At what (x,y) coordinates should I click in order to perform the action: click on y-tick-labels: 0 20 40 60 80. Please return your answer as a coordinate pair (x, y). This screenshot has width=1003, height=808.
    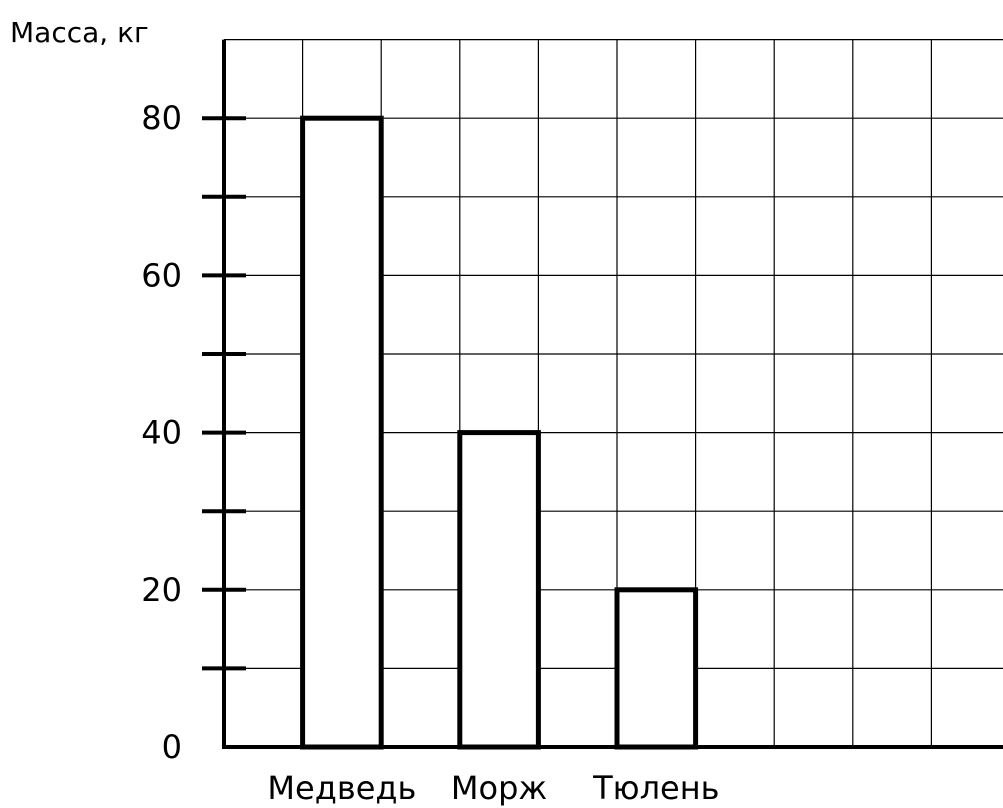
    Looking at the image, I should click on (161, 432).